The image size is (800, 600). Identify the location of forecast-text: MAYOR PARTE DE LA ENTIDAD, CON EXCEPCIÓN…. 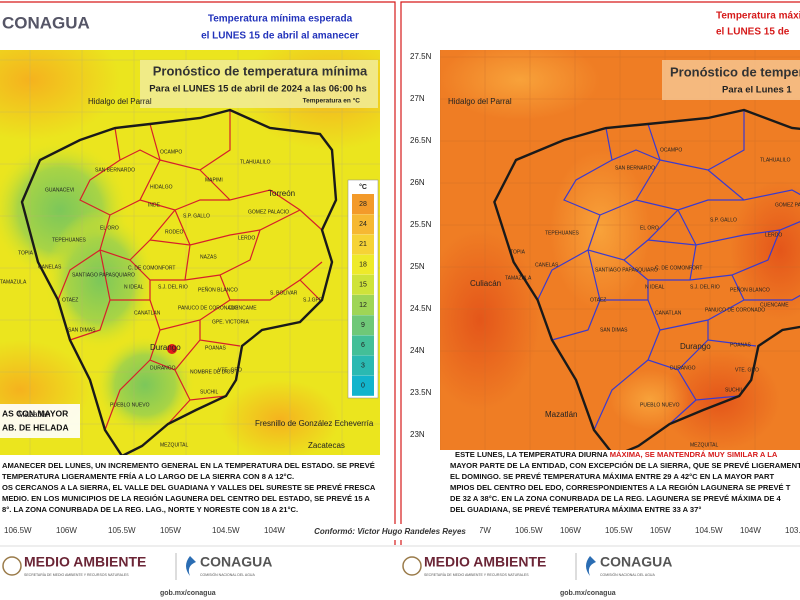
(625, 465).